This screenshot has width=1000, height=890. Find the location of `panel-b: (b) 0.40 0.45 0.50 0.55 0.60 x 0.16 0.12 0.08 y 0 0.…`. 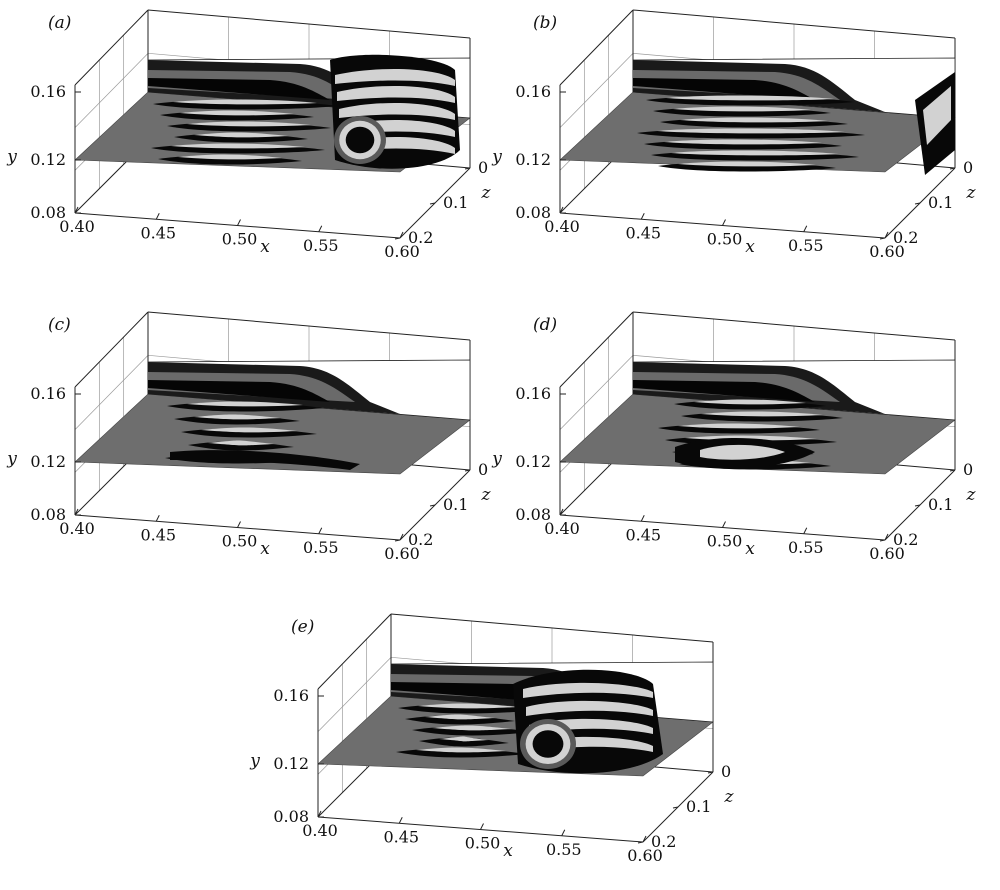

panel-b: (b) 0.40 0.45 0.50 0.55 0.60 x 0.16 0.12 0.08 y 0 0.… is located at coordinates (734, 135).